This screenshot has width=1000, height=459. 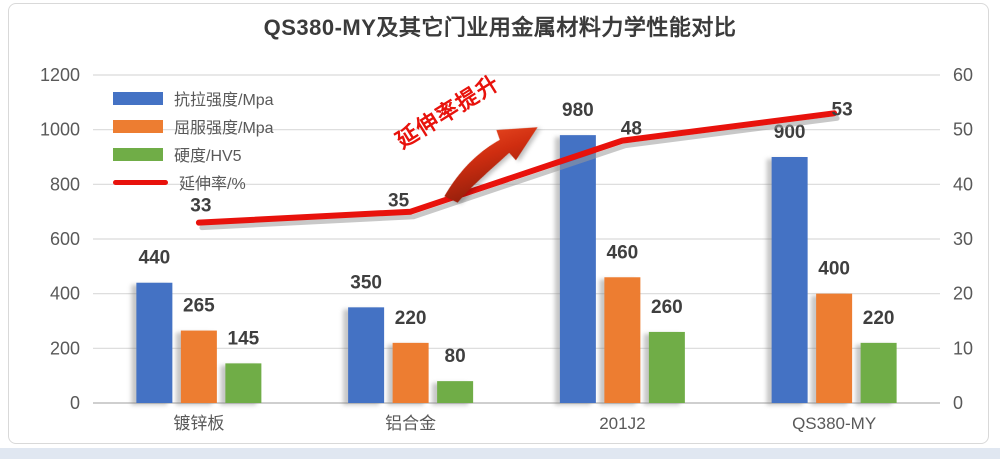 I want to click on bar-label-tensile-strength-aluminum-alloy: 350, so click(x=366, y=282).